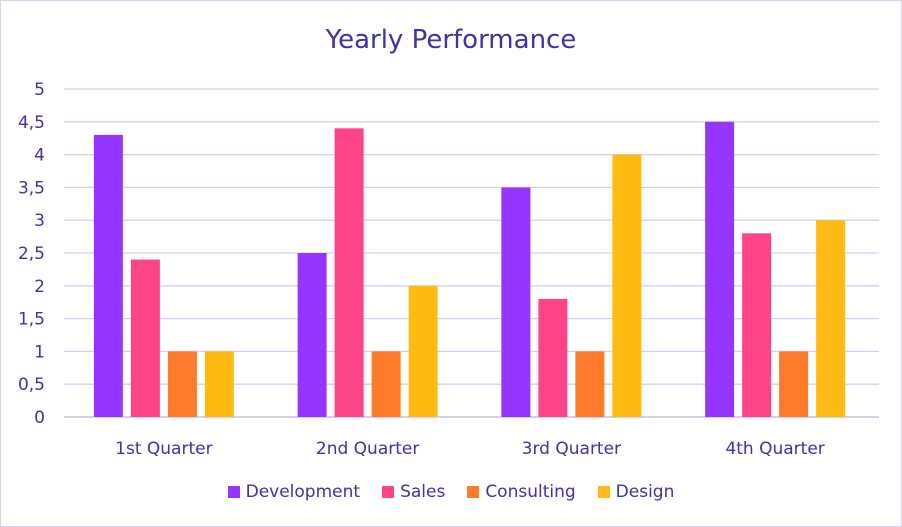  I want to click on y-tick-label: 3, so click(39, 221).